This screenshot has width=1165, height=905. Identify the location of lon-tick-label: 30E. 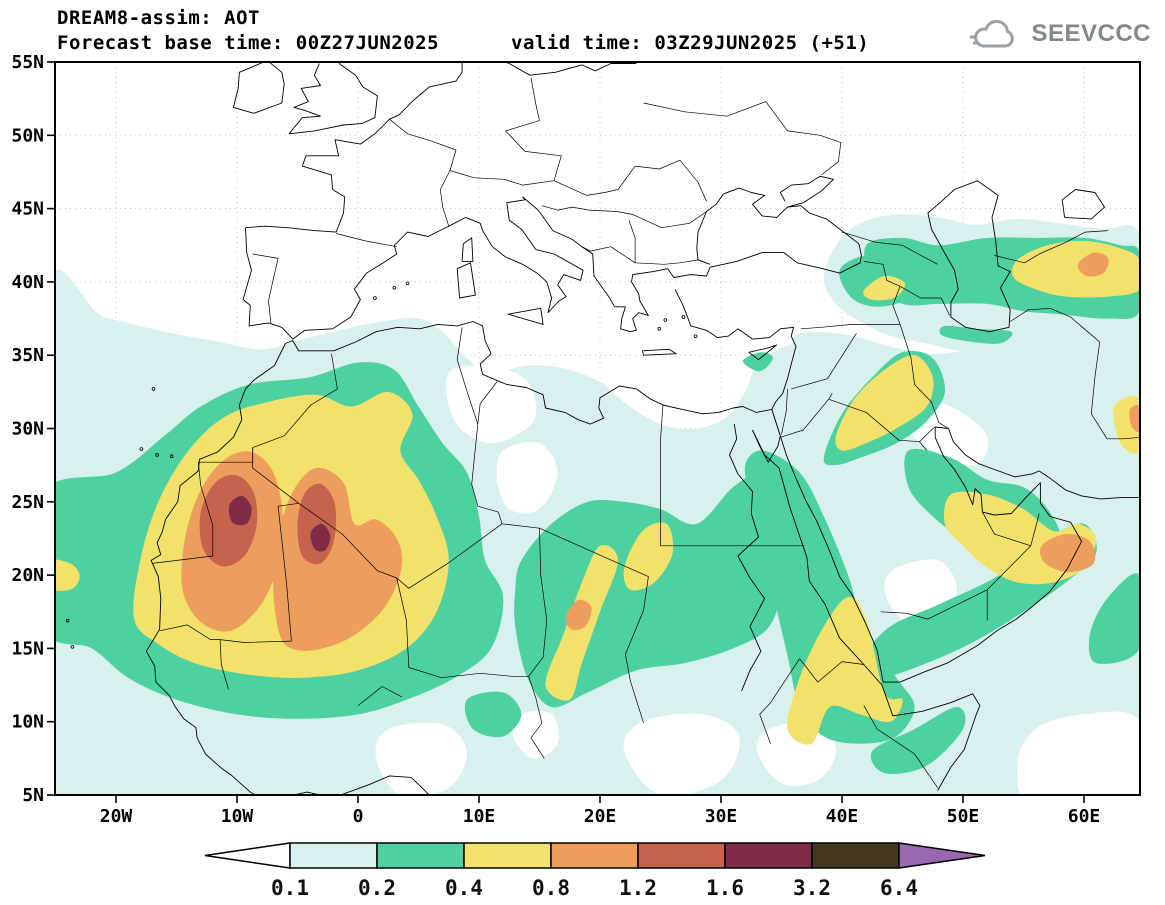
(721, 816).